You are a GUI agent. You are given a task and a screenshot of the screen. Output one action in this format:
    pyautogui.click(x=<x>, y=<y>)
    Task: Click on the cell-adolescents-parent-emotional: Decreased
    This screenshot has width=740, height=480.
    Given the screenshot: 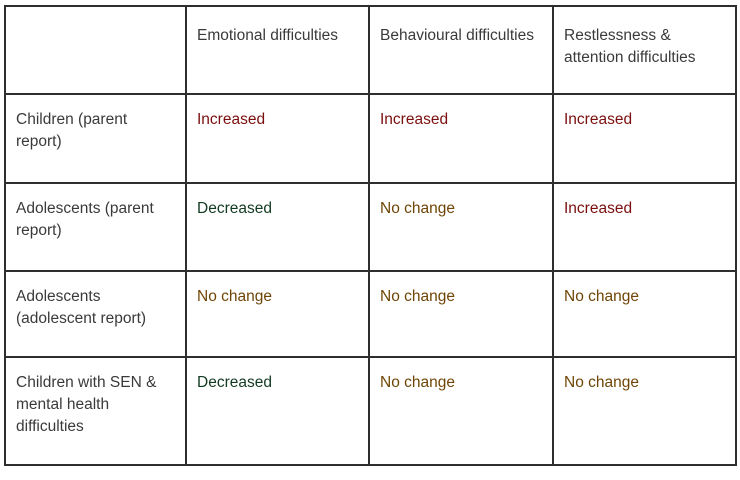 What is the action you would take?
    pyautogui.click(x=277, y=227)
    